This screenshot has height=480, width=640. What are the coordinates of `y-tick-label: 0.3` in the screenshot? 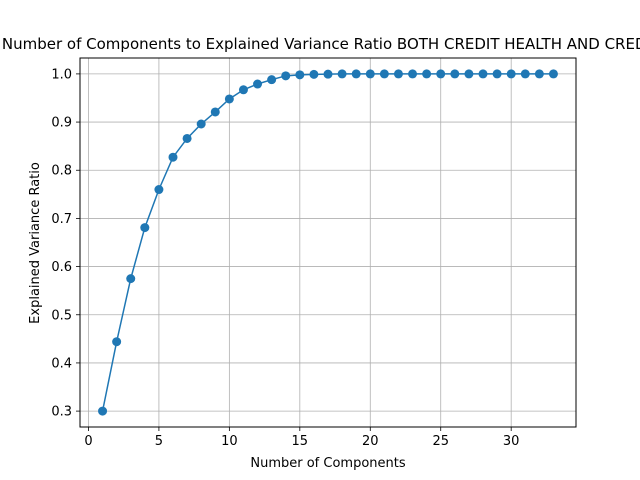 It's located at (61, 412).